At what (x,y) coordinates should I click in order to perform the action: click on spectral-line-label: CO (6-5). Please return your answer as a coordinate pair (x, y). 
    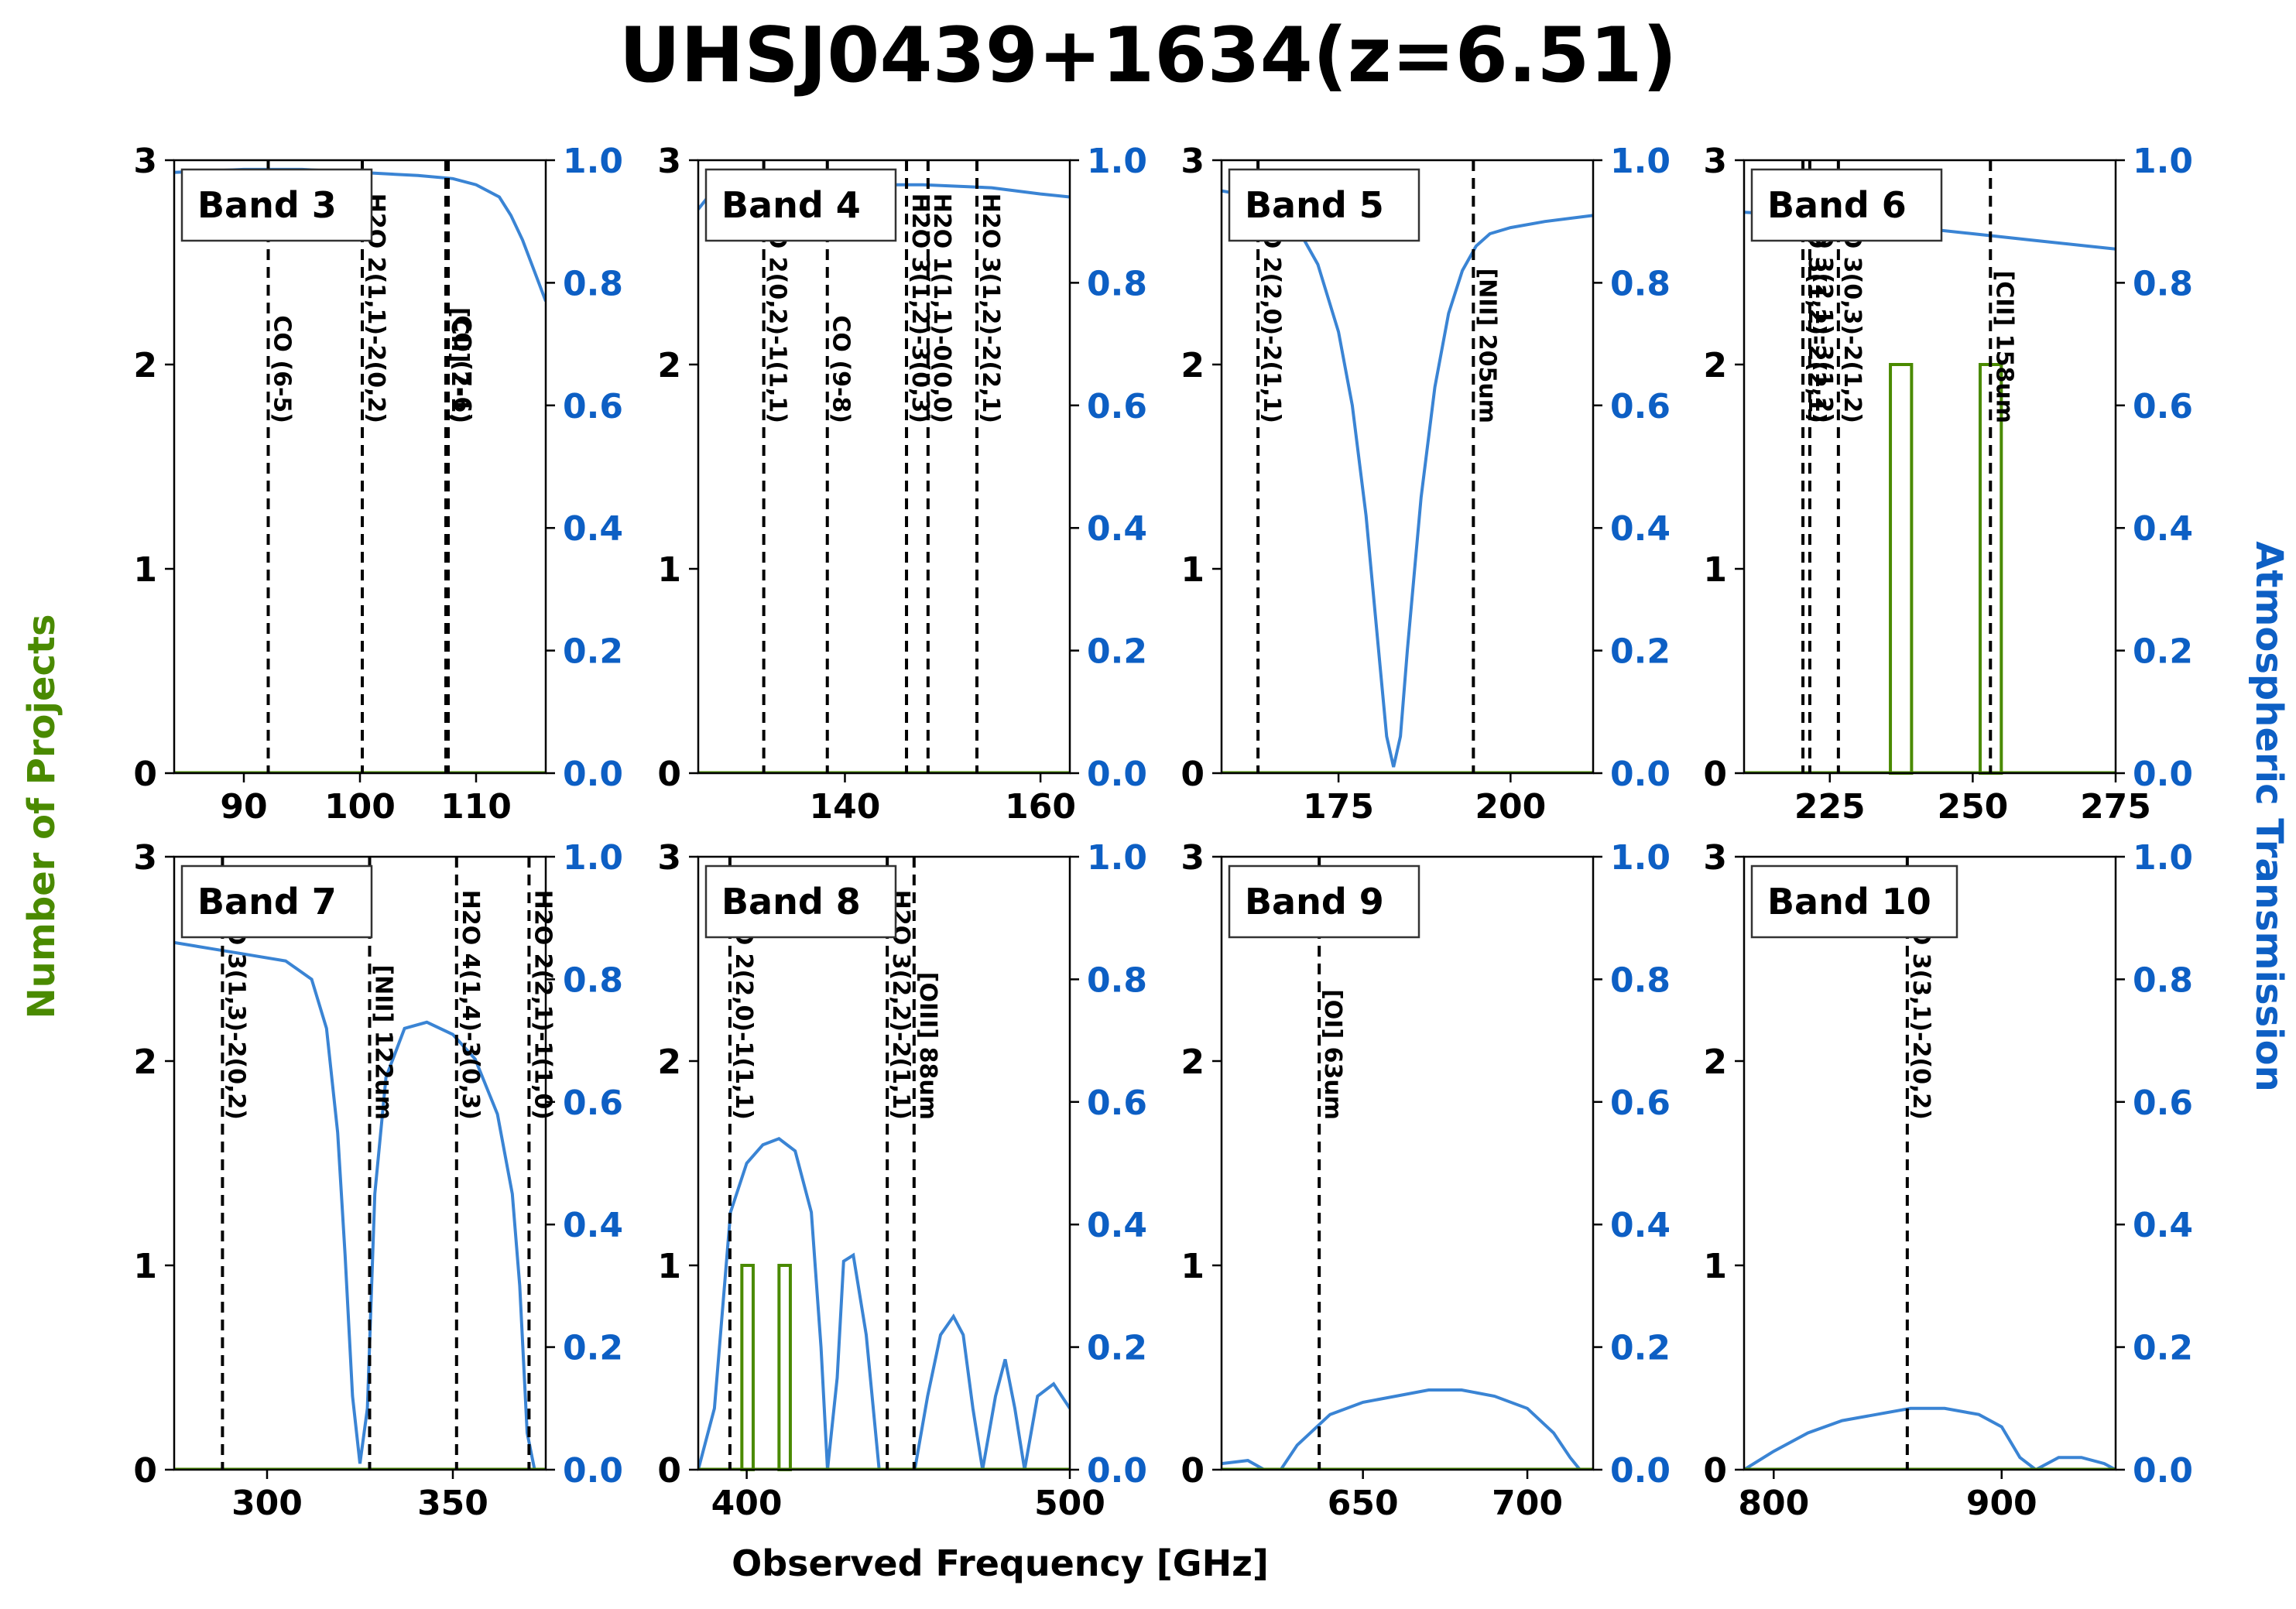
    Looking at the image, I should click on (282, 369).